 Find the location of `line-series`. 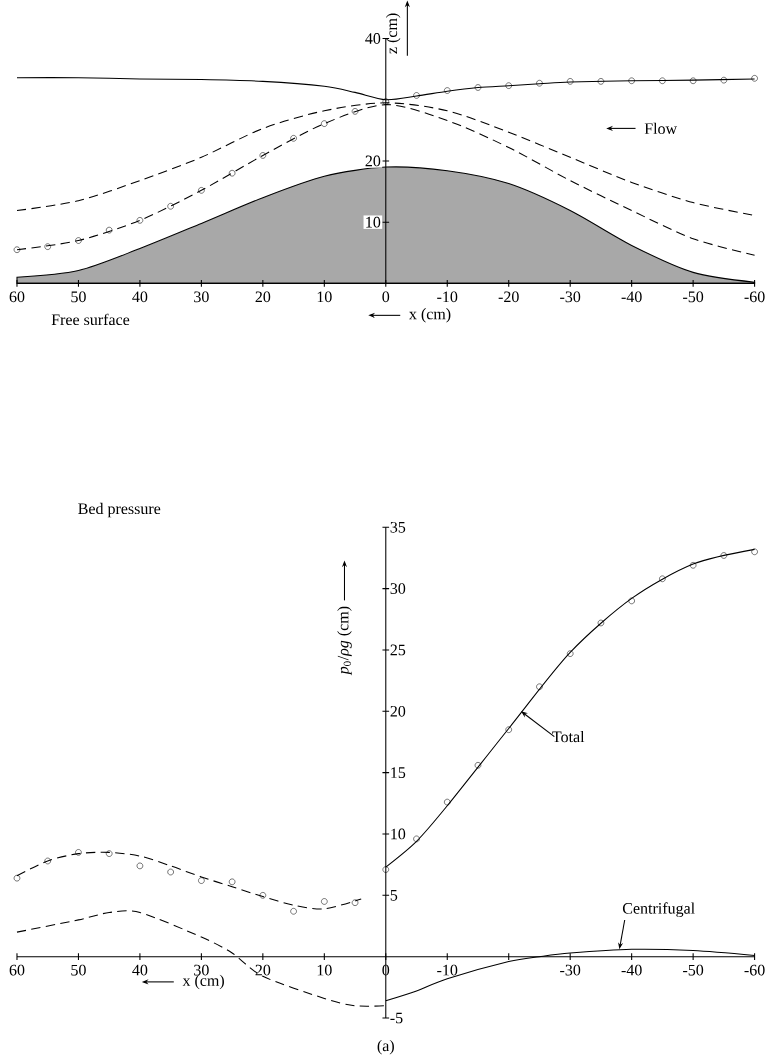

line-series is located at coordinates (189, 880).